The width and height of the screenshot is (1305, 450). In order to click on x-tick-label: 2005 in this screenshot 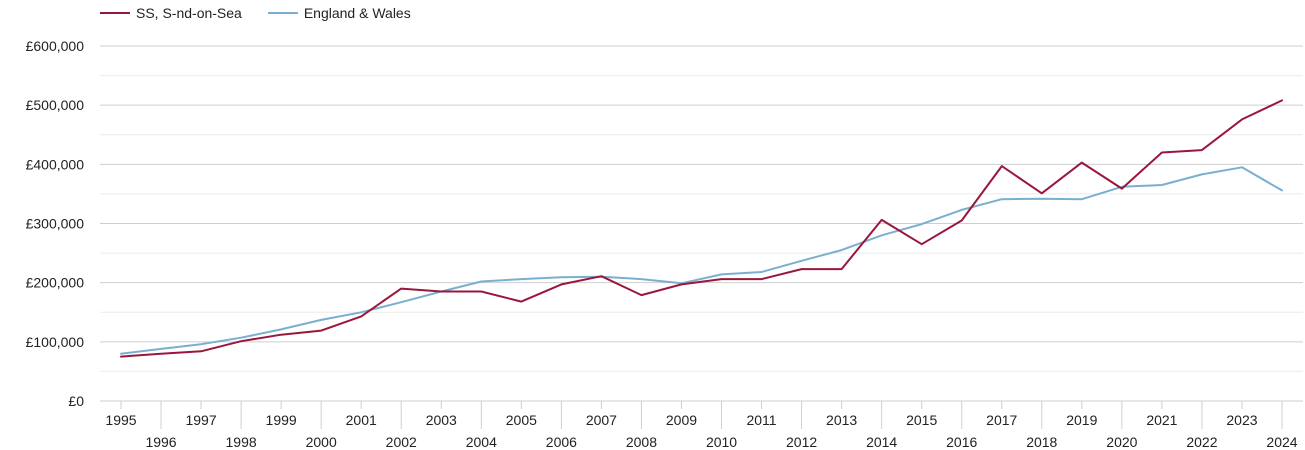, I will do `click(521, 420)`.